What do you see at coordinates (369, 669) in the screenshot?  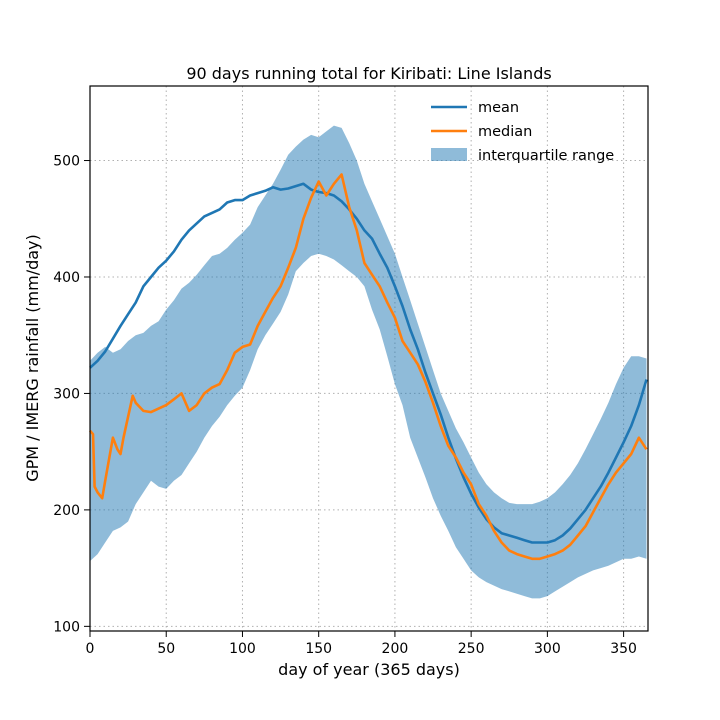 I see `x-axis-label: day of year (365 days)` at bounding box center [369, 669].